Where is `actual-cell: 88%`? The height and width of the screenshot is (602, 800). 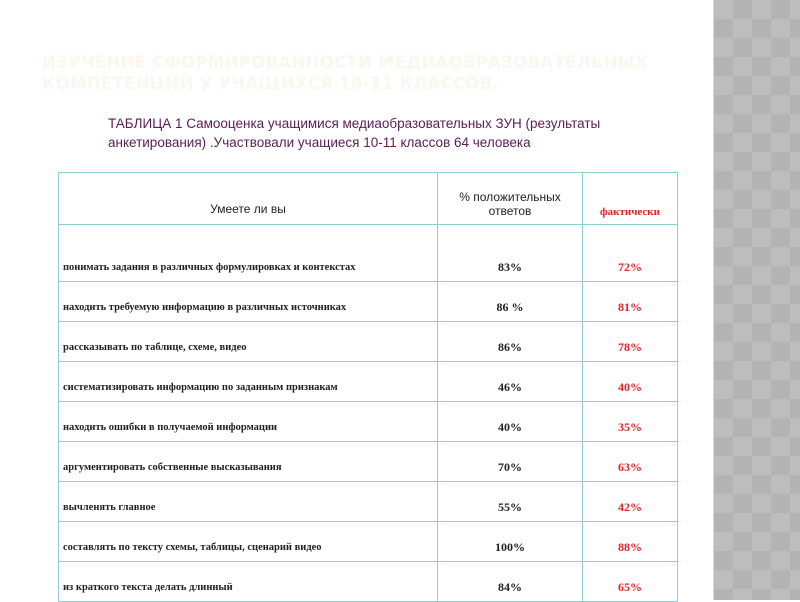 actual-cell: 88% is located at coordinates (630, 541).